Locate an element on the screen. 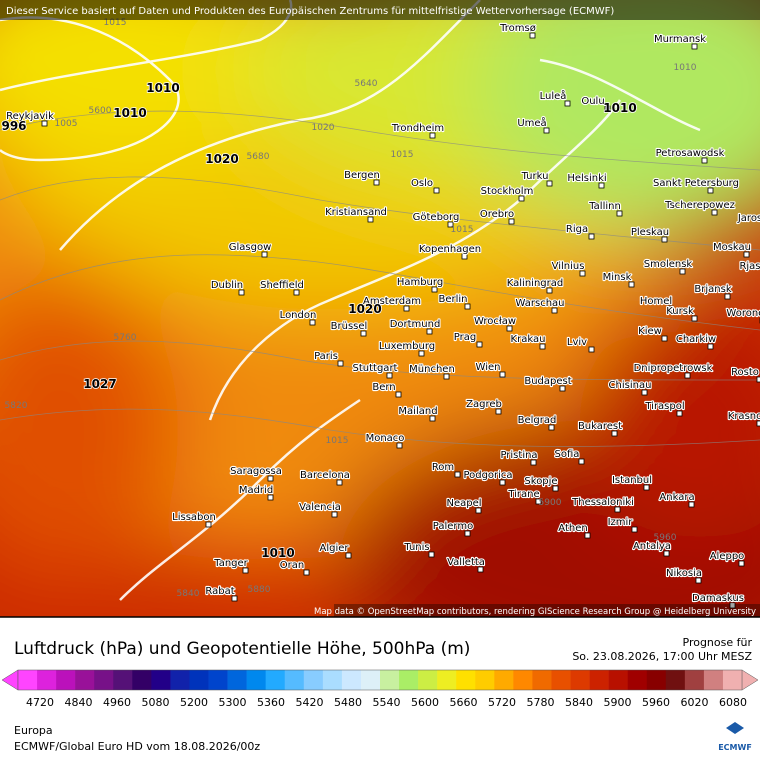  contour-label: 5680 is located at coordinates (258, 157).